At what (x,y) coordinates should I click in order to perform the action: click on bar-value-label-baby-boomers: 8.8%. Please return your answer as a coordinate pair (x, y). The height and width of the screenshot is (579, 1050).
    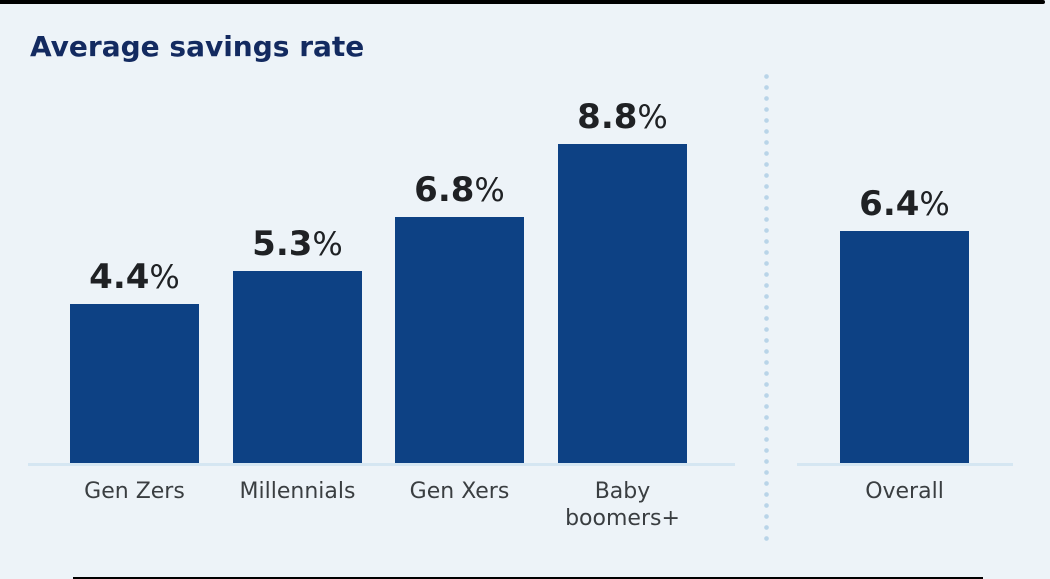
    Looking at the image, I should click on (622, 117).